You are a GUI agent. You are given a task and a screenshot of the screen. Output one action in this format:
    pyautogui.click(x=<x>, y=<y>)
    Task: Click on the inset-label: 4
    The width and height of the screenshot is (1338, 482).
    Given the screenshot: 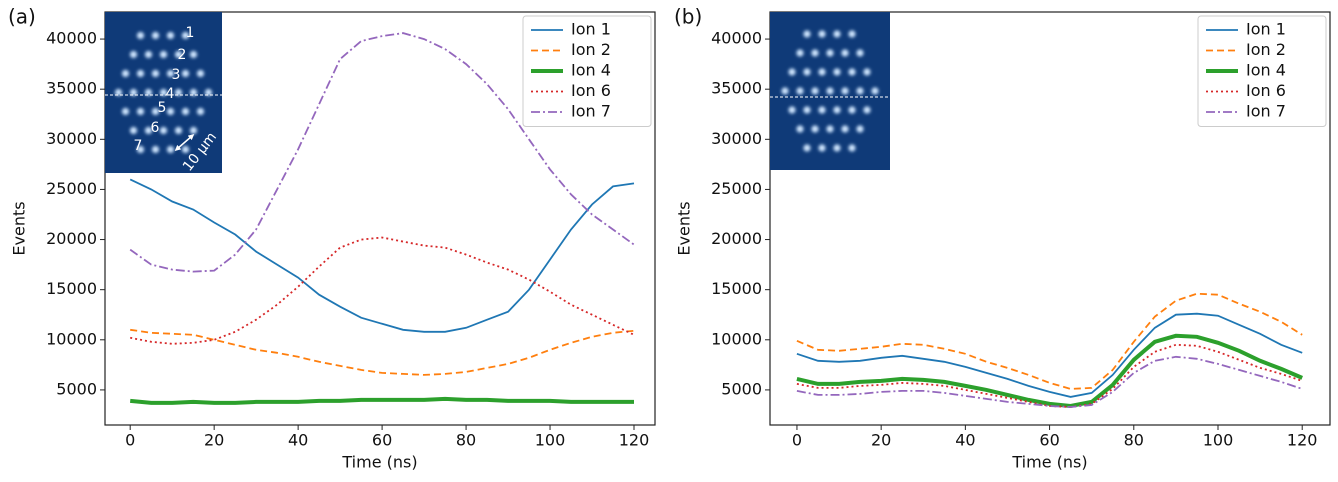 What is the action you would take?
    pyautogui.click(x=170, y=94)
    